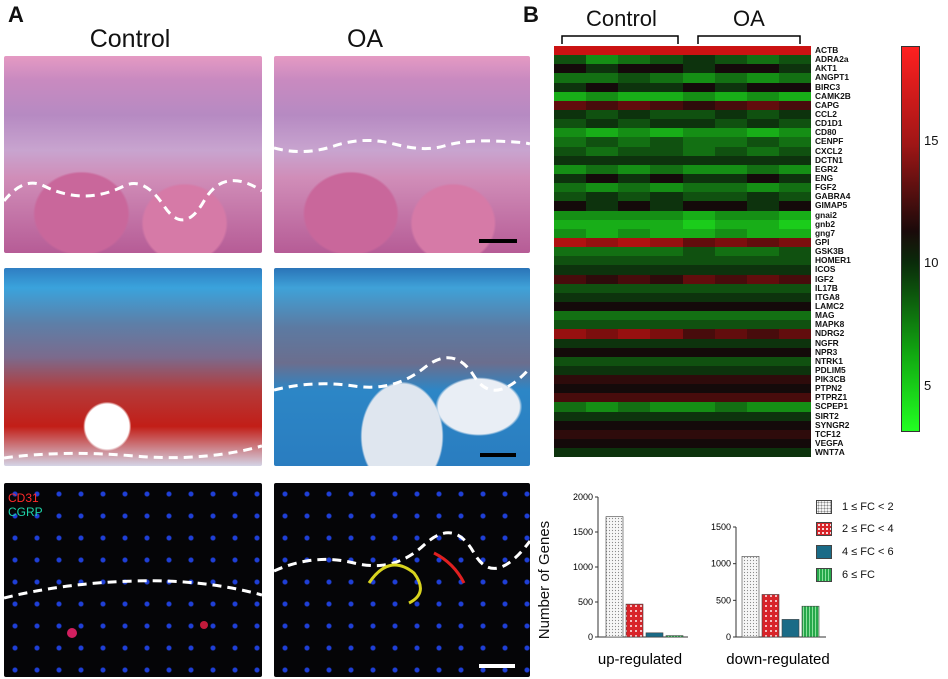 The height and width of the screenshot is (679, 948). What do you see at coordinates (829, 443) in the screenshot?
I see `gene-label: VEGFA` at bounding box center [829, 443].